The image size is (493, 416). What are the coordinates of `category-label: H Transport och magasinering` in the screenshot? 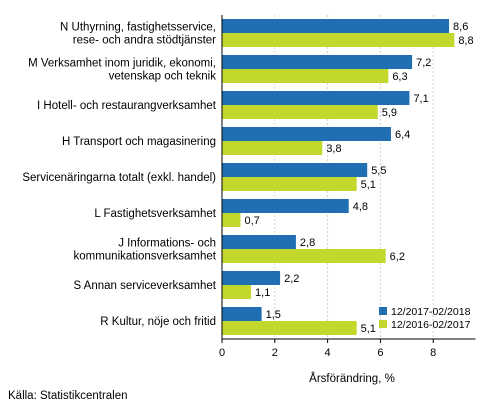 It's located at (139, 142).